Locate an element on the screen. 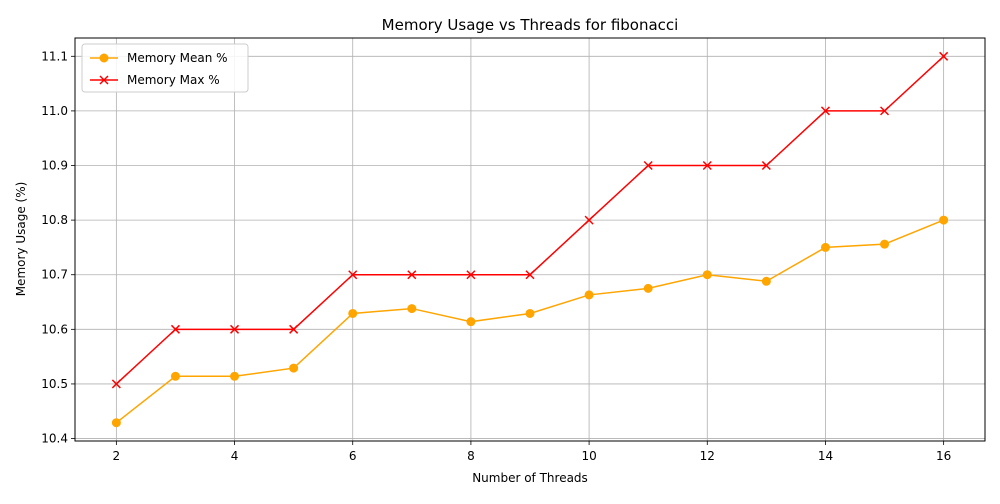 This screenshot has width=1000, height=504. y-tick-label: 10.6 is located at coordinates (54, 329).